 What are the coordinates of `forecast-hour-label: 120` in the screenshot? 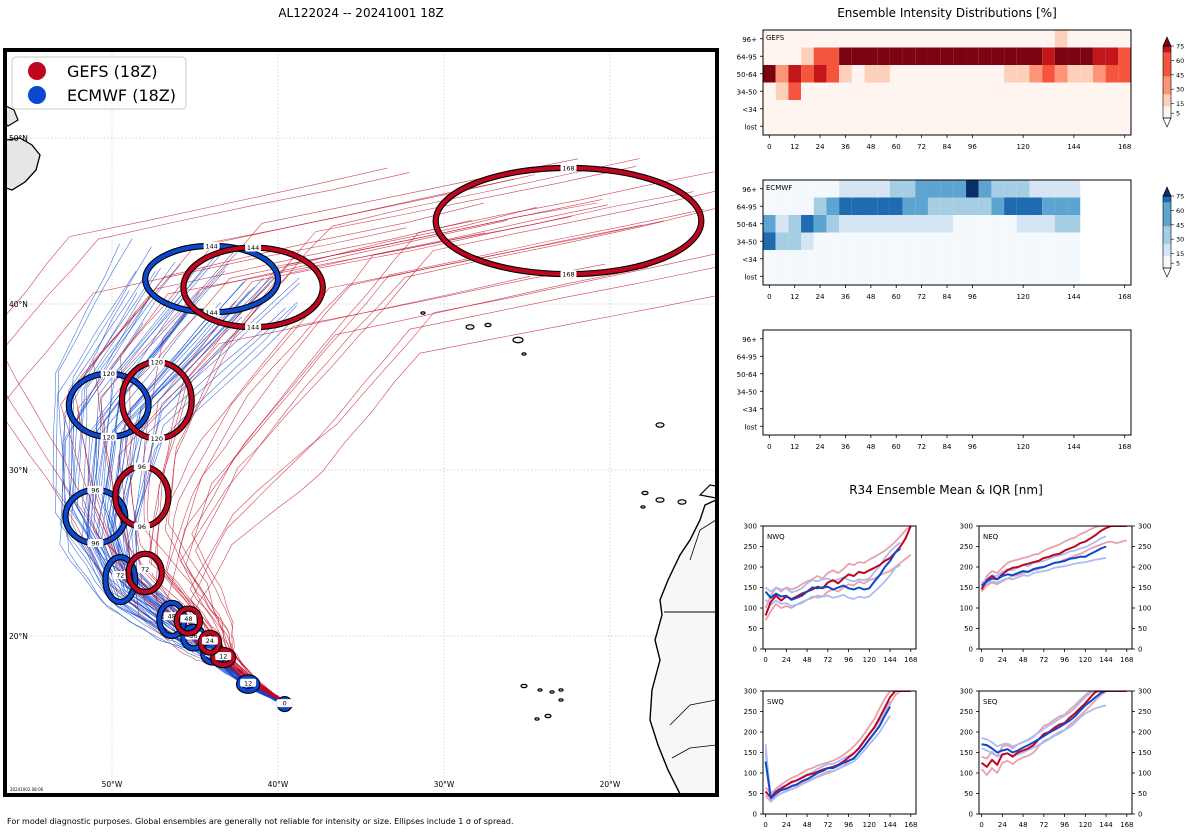 It's located at (108, 373).